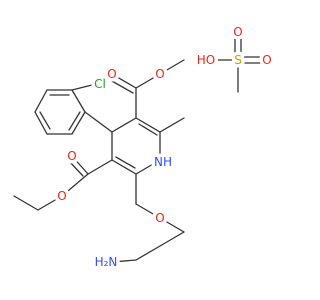 The image size is (320, 300). Describe the element at coordinates (100, 84) in the screenshot. I see `atom-label: Cl` at that location.